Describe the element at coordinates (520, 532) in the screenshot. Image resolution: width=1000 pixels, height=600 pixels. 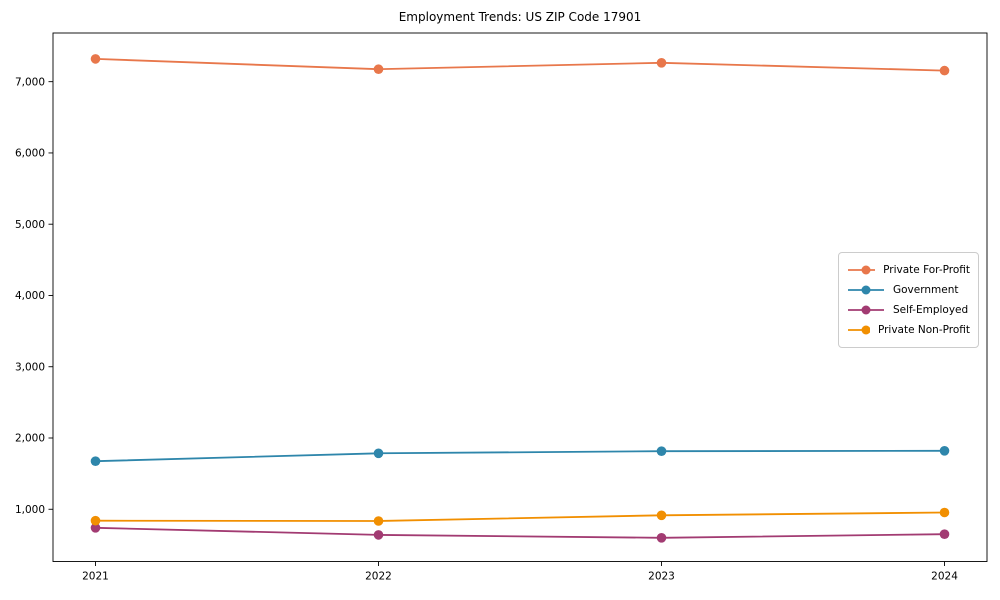
I see `series-line-self-employed` at that location.